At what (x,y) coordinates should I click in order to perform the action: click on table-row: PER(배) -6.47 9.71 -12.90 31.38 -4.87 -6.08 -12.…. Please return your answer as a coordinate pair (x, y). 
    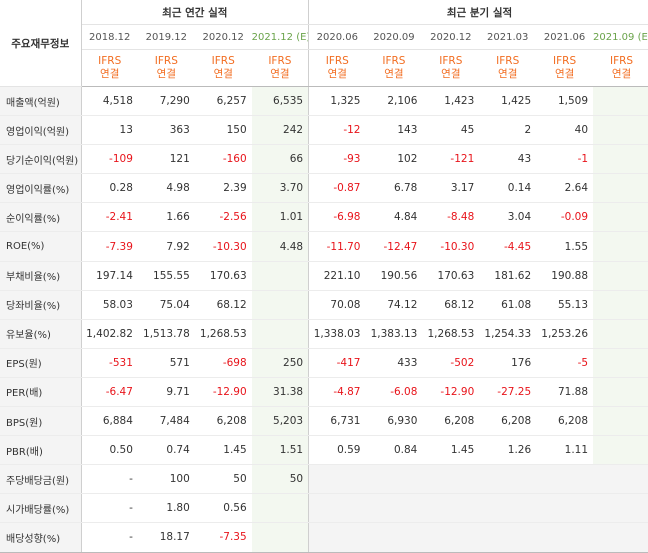
    Looking at the image, I should click on (324, 392).